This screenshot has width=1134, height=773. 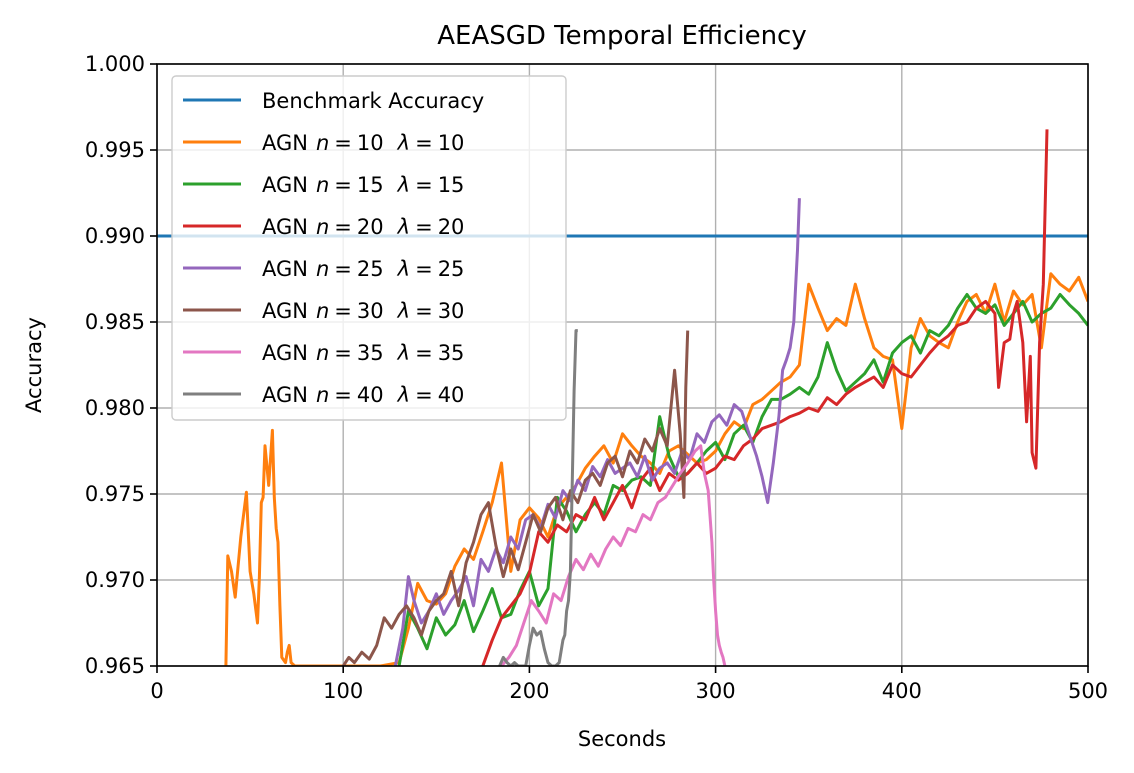 I want to click on x-axis-ticks: 0 100 200 300 400 500, so click(x=629, y=684).